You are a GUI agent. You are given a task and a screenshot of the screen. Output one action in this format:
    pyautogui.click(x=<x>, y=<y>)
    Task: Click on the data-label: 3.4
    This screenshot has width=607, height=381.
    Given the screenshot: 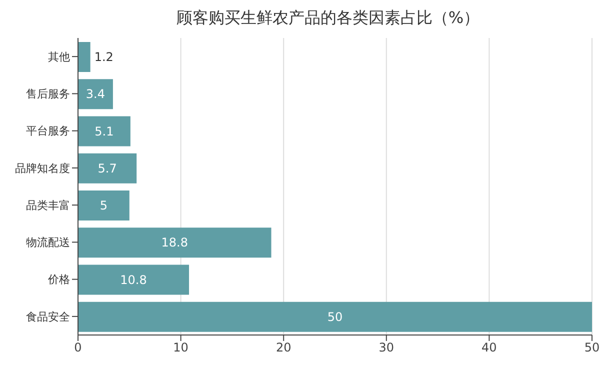 What is the action you would take?
    pyautogui.click(x=96, y=94)
    